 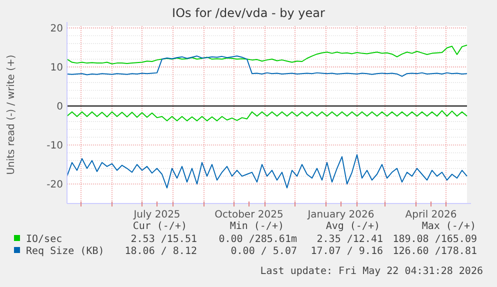 I want to click on x-tick-label: January 2026, so click(x=340, y=215).